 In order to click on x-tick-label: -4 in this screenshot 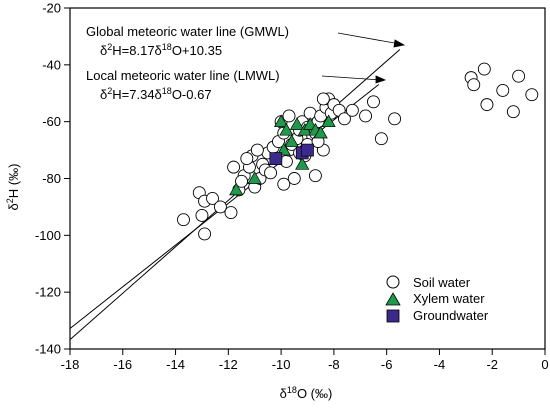, I will do `click(440, 364)`.